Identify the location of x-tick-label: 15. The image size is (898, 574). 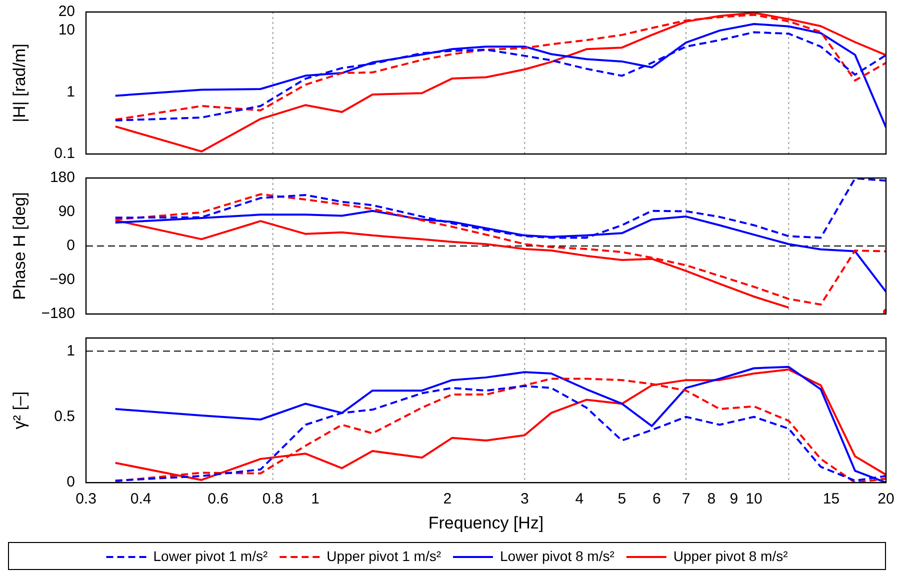
(831, 499).